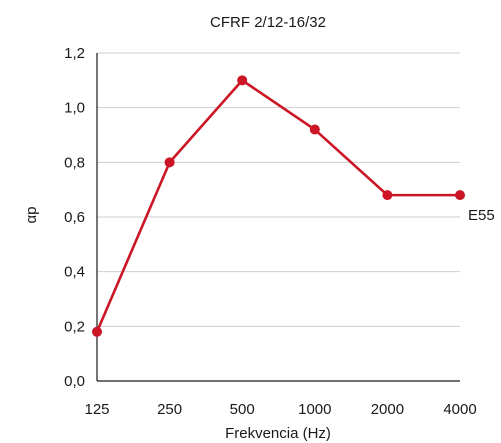 This screenshot has height=443, width=501. I want to click on y-tick-label: 0,8, so click(74, 162).